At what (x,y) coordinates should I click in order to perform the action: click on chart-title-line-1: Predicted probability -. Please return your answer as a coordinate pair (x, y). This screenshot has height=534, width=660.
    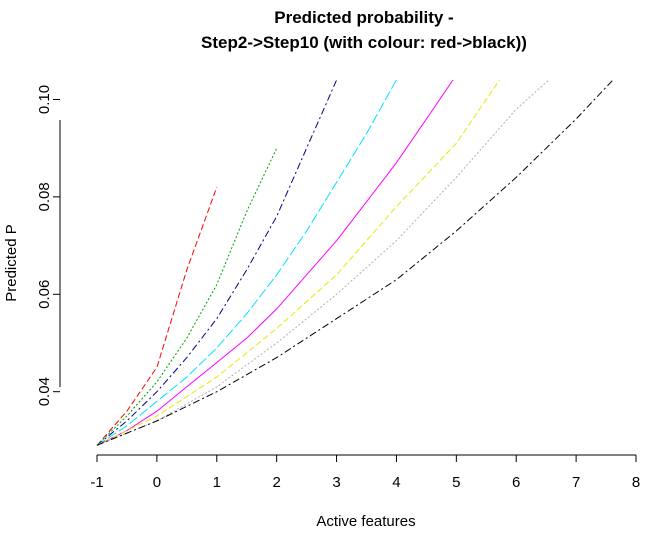
    Looking at the image, I should click on (363, 17).